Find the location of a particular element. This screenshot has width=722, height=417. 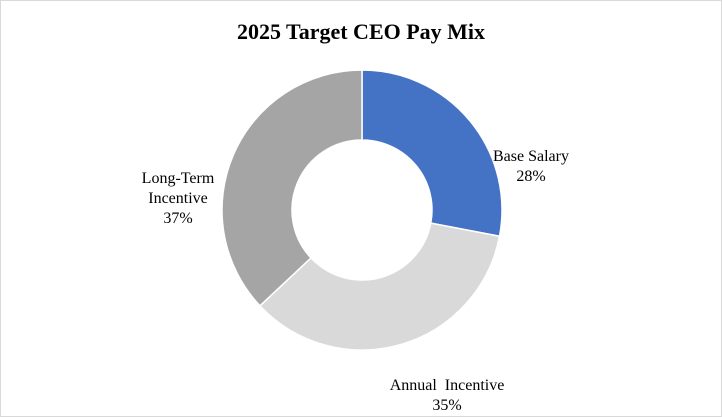

category-label-annual-incentive: Annual Incentive is located at coordinates (447, 385).